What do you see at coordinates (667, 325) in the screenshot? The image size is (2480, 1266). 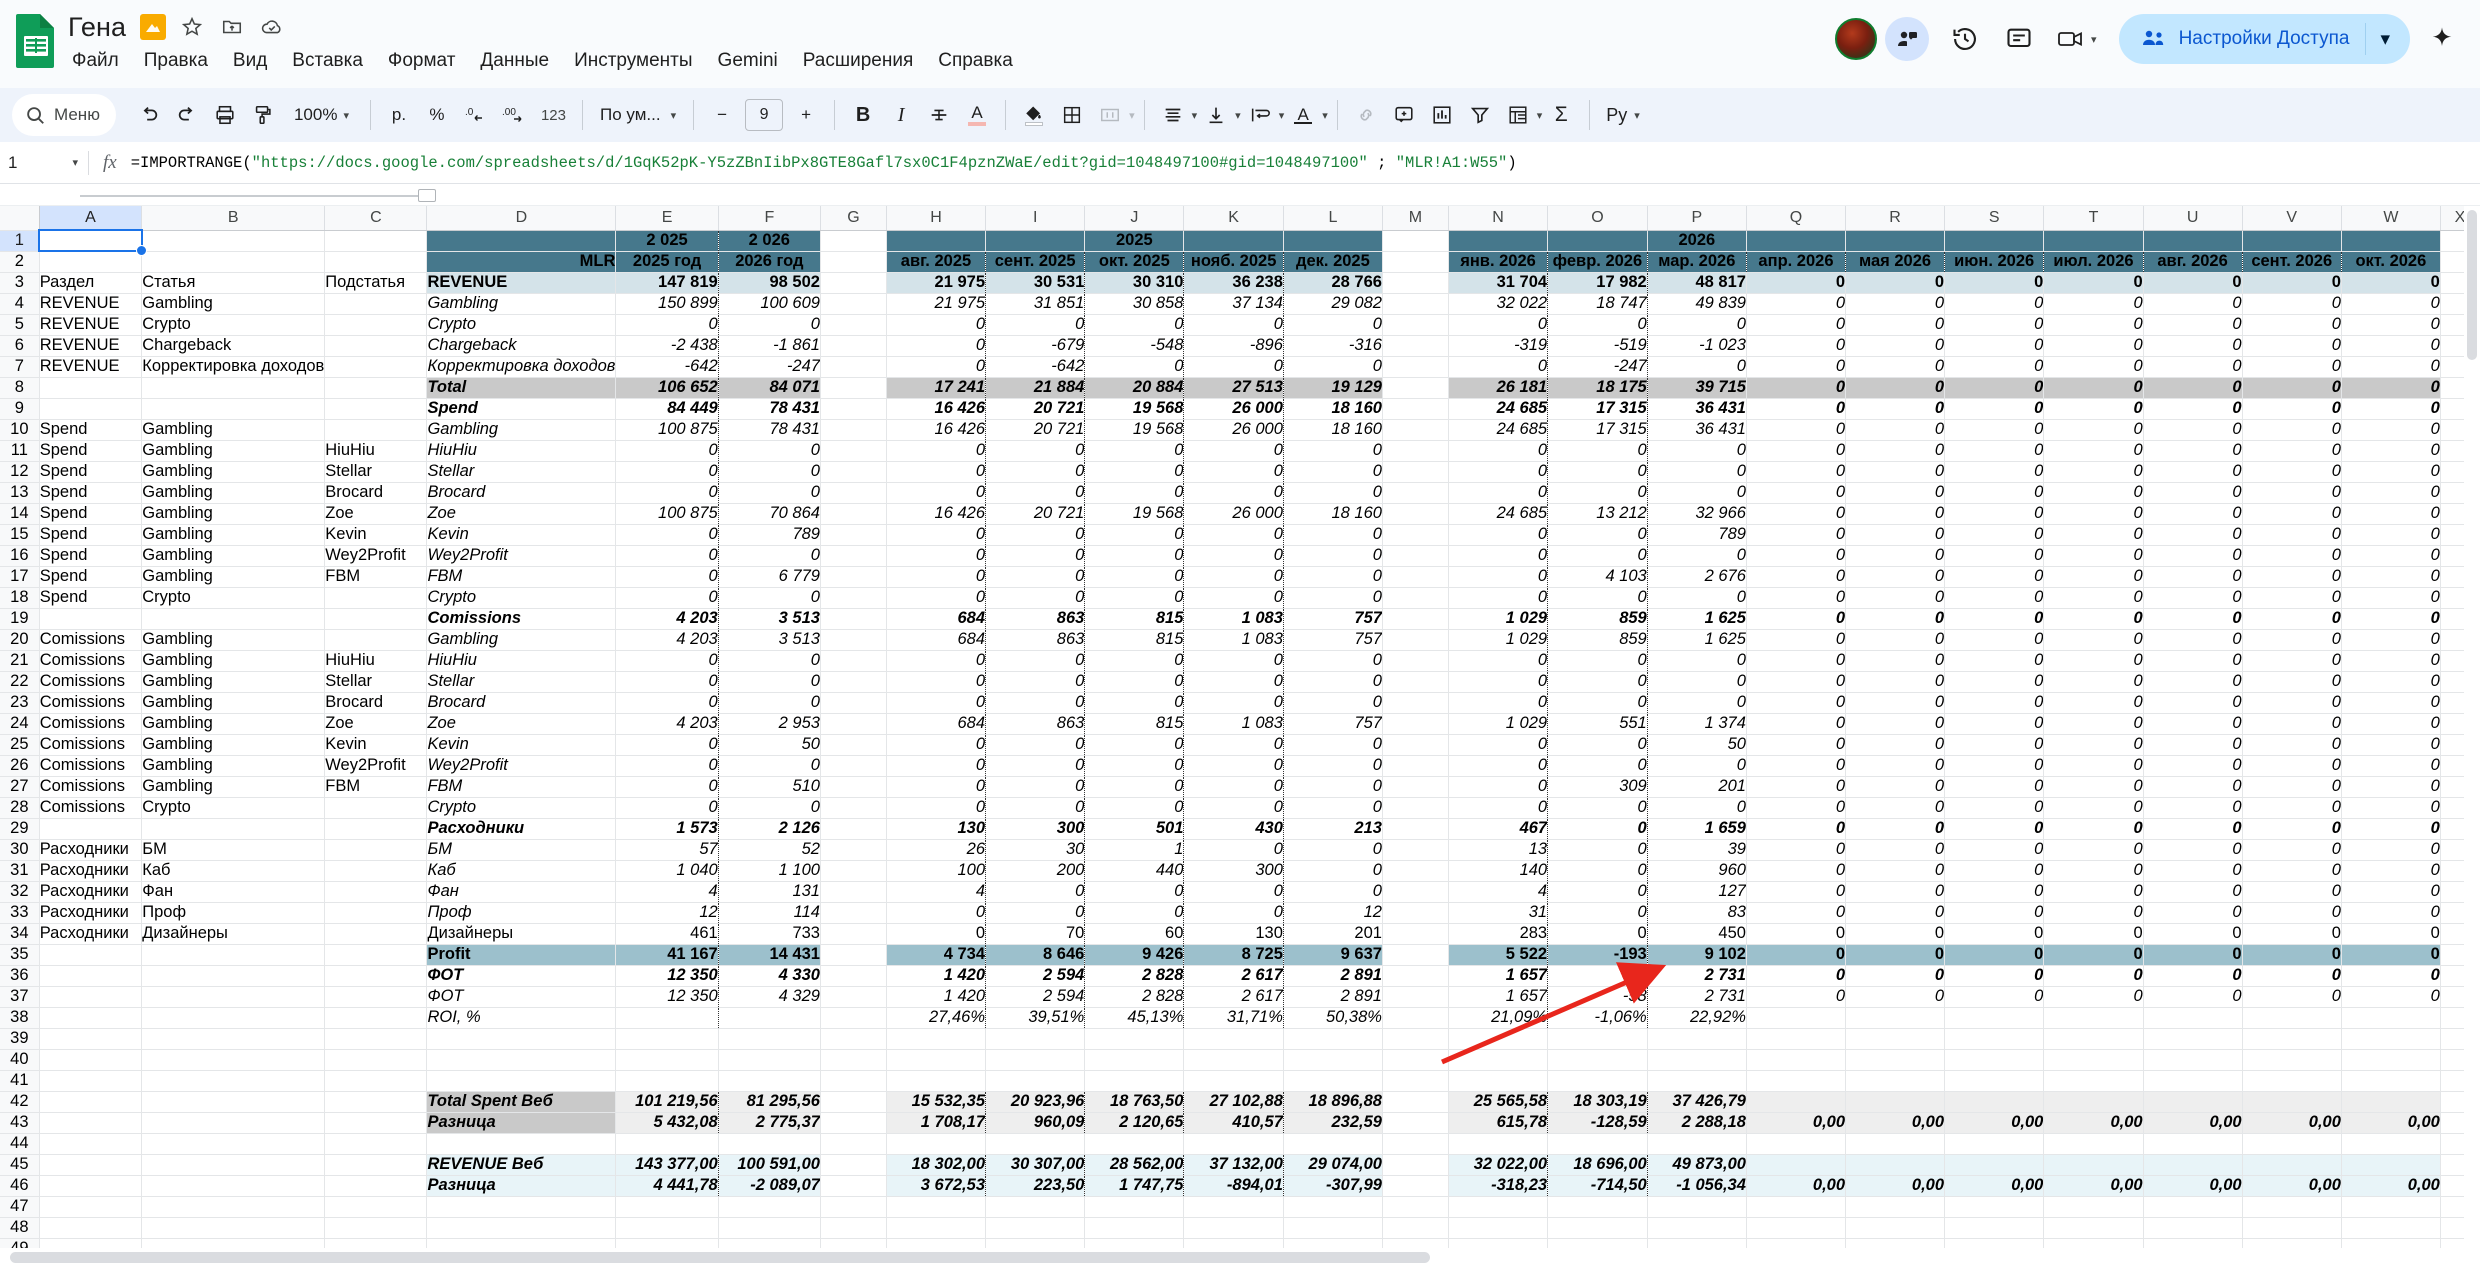 I see `cell-E5: 0` at bounding box center [667, 325].